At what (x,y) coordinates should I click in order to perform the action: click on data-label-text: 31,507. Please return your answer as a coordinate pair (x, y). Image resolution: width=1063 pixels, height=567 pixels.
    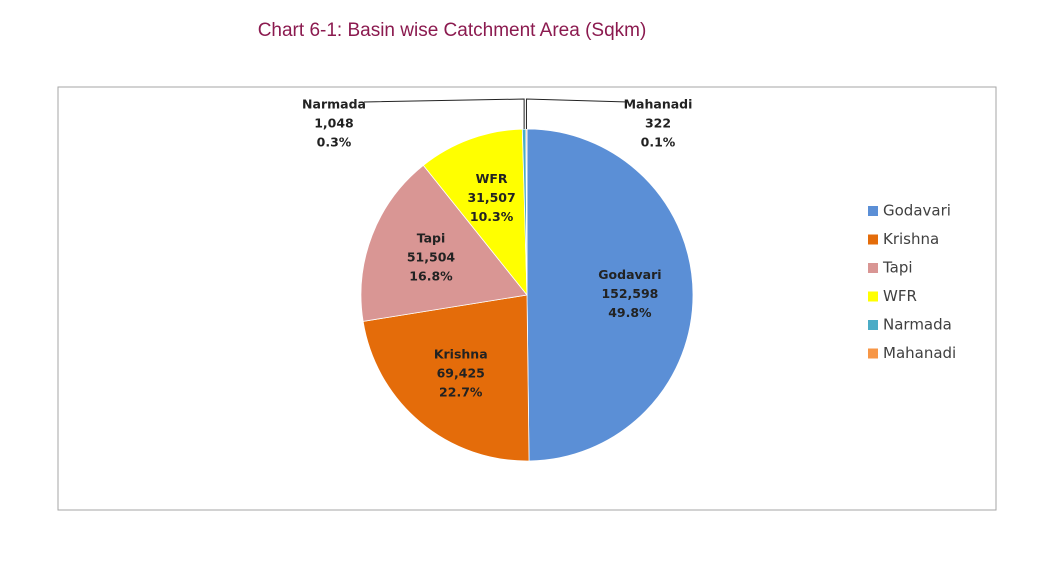
    Looking at the image, I should click on (491, 197).